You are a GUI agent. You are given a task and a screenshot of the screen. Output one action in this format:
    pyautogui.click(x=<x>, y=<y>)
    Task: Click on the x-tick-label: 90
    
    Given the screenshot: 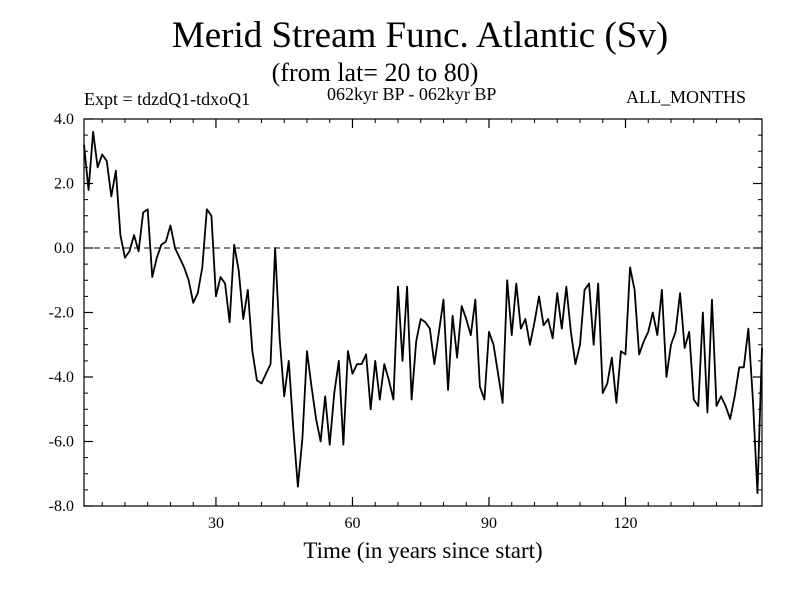 What is the action you would take?
    pyautogui.click(x=489, y=523)
    